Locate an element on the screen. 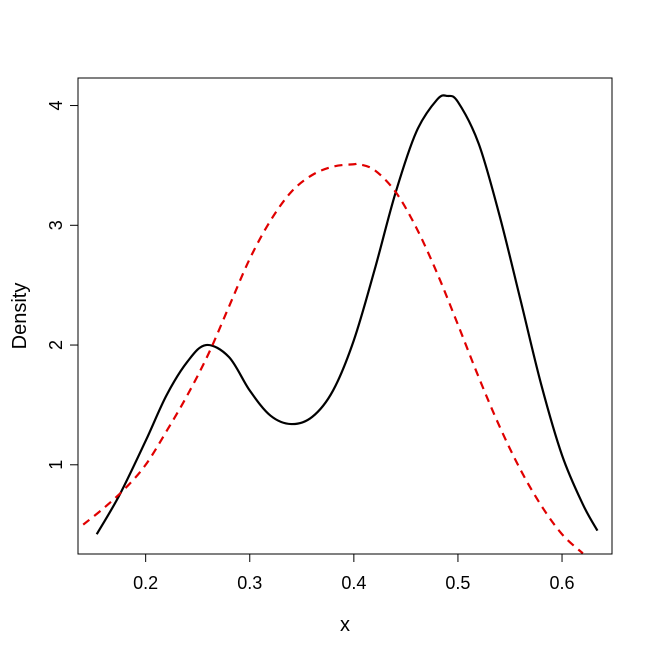 The height and width of the screenshot is (653, 653). y-tick-label: 4 is located at coordinates (56, 106).